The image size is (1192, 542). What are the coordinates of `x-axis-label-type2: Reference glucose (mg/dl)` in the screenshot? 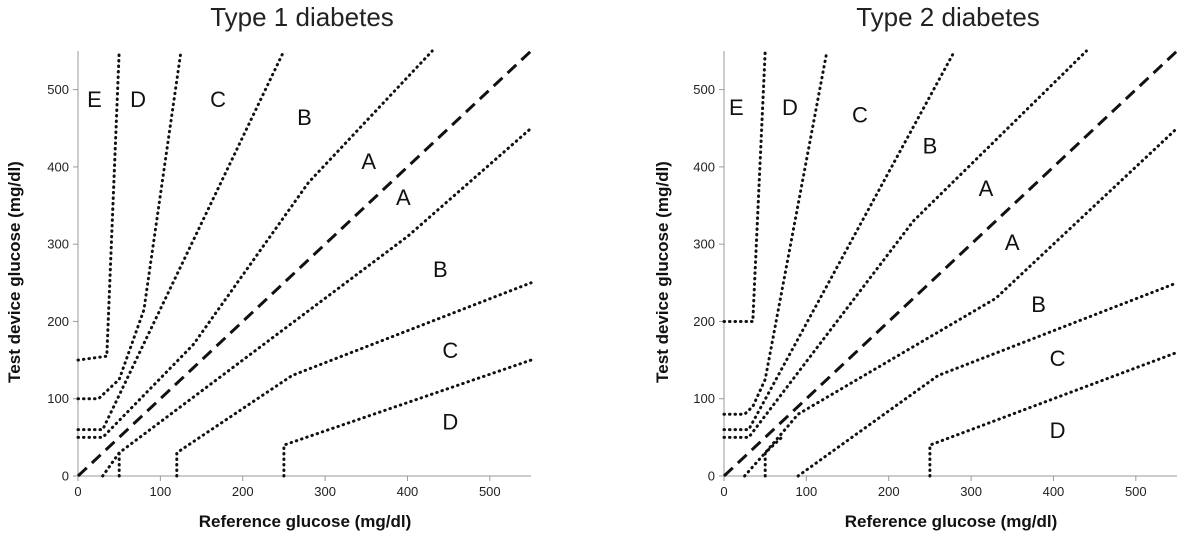 It's located at (951, 521).